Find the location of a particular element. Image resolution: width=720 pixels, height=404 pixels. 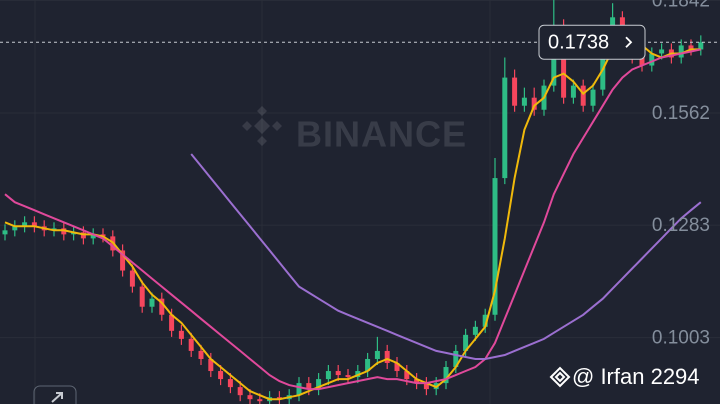

credit: @ Irfan 2294 is located at coordinates (636, 376).